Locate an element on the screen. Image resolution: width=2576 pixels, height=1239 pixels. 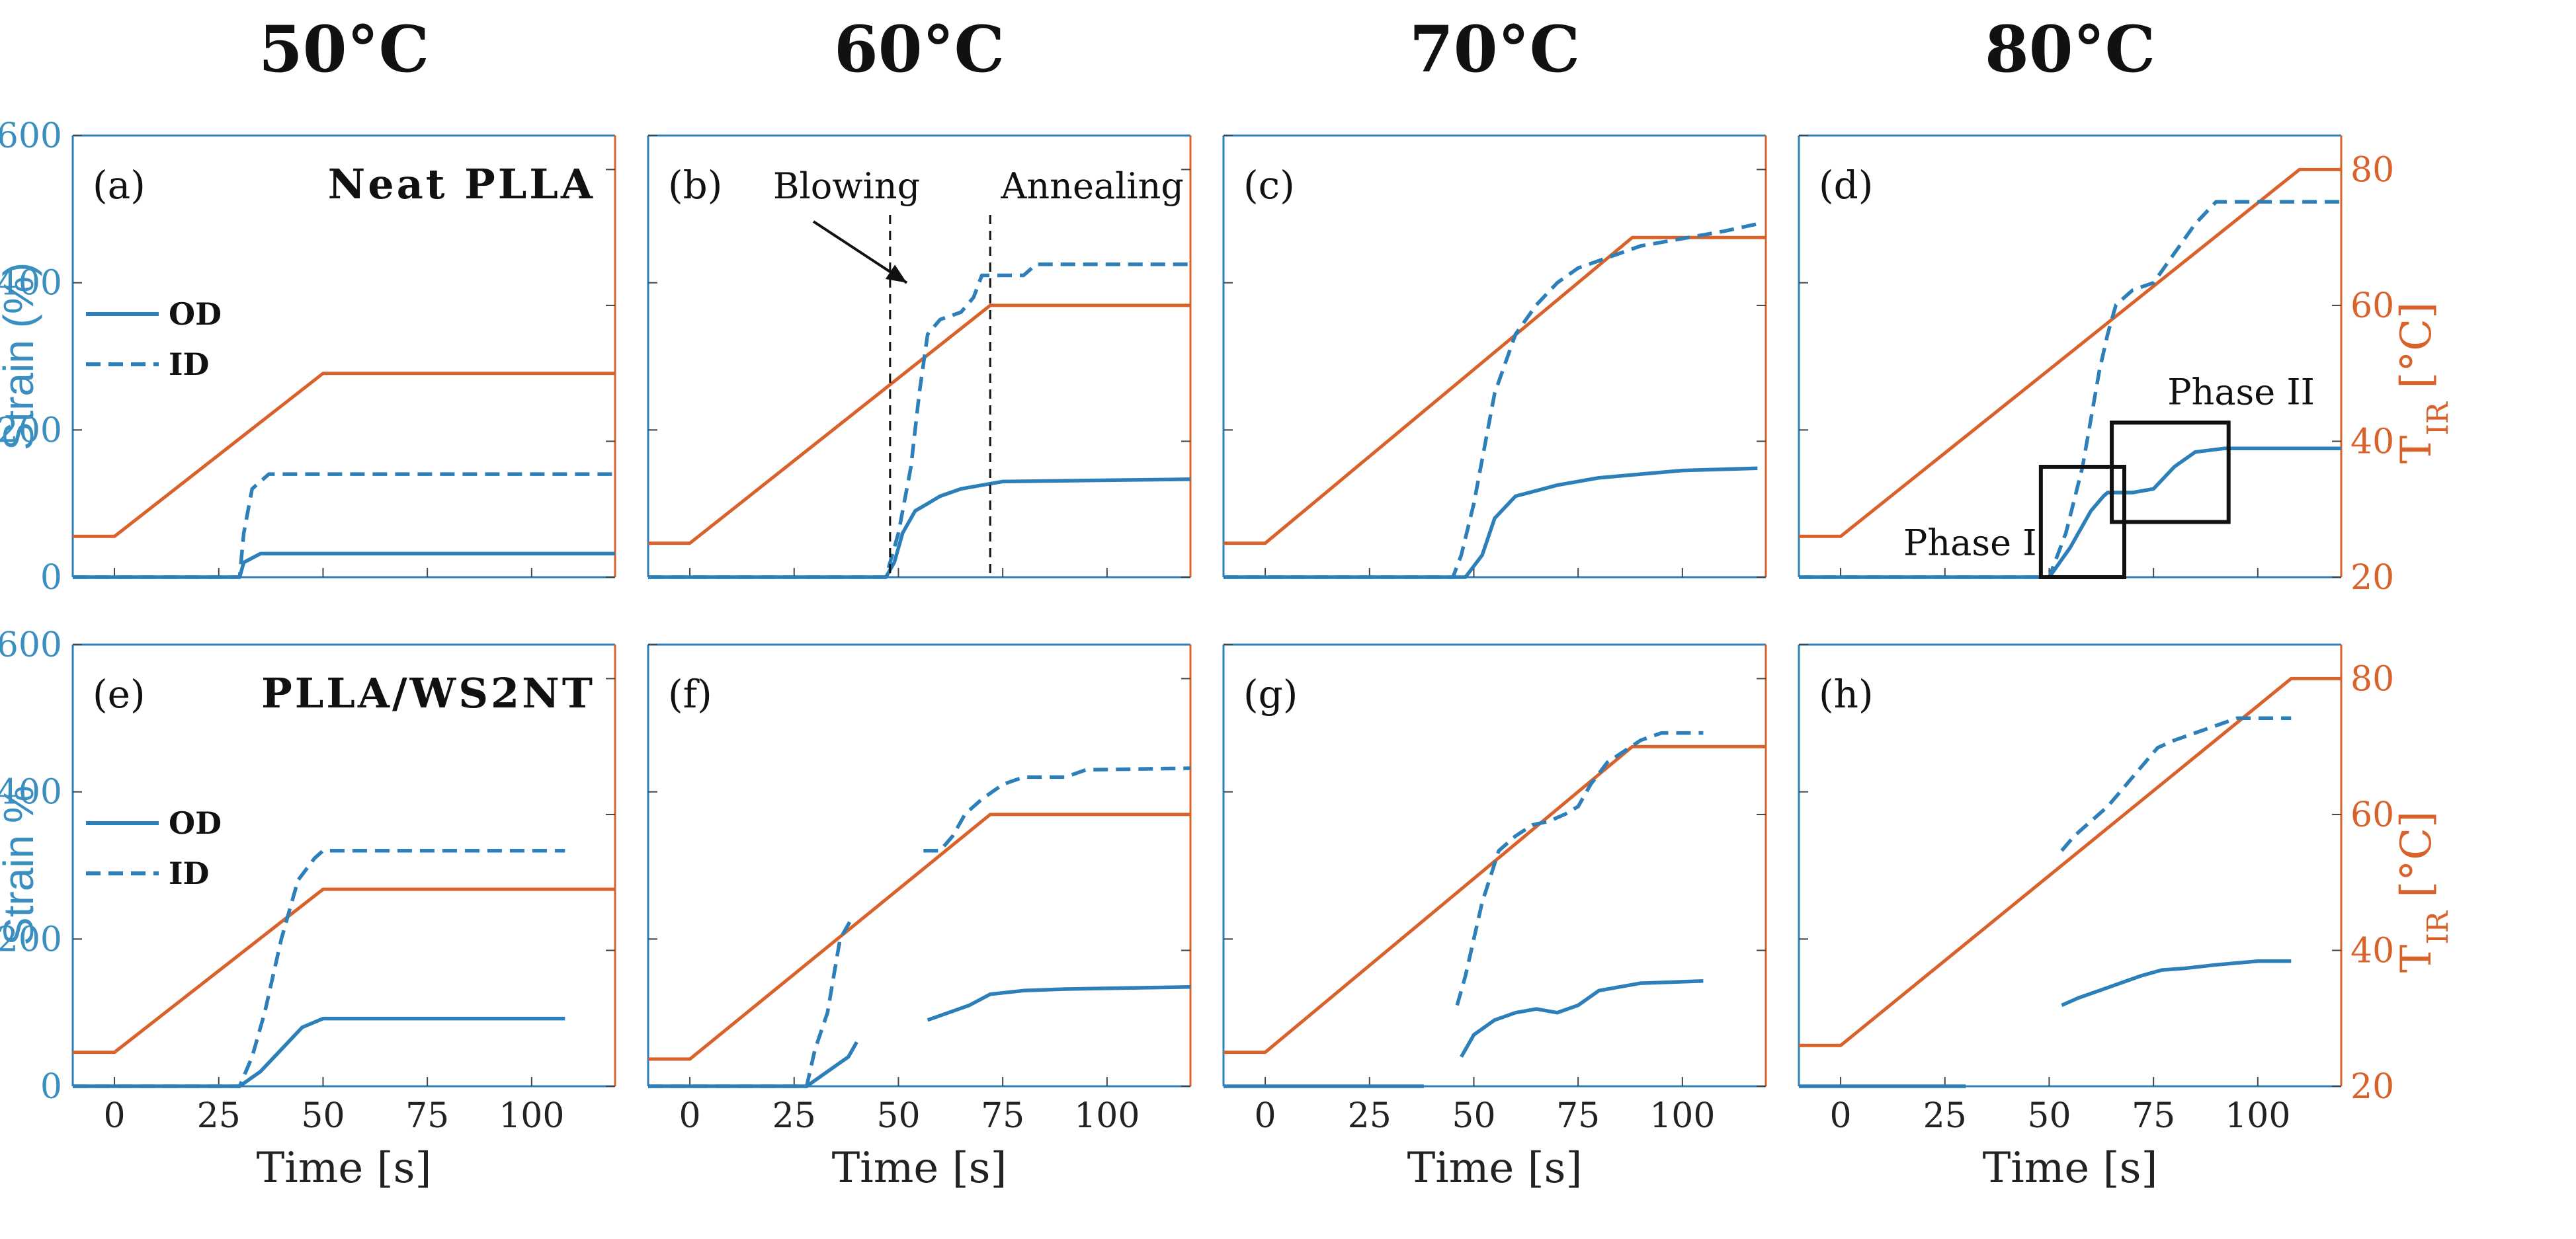
panel-c: (c) is located at coordinates (1494, 356).